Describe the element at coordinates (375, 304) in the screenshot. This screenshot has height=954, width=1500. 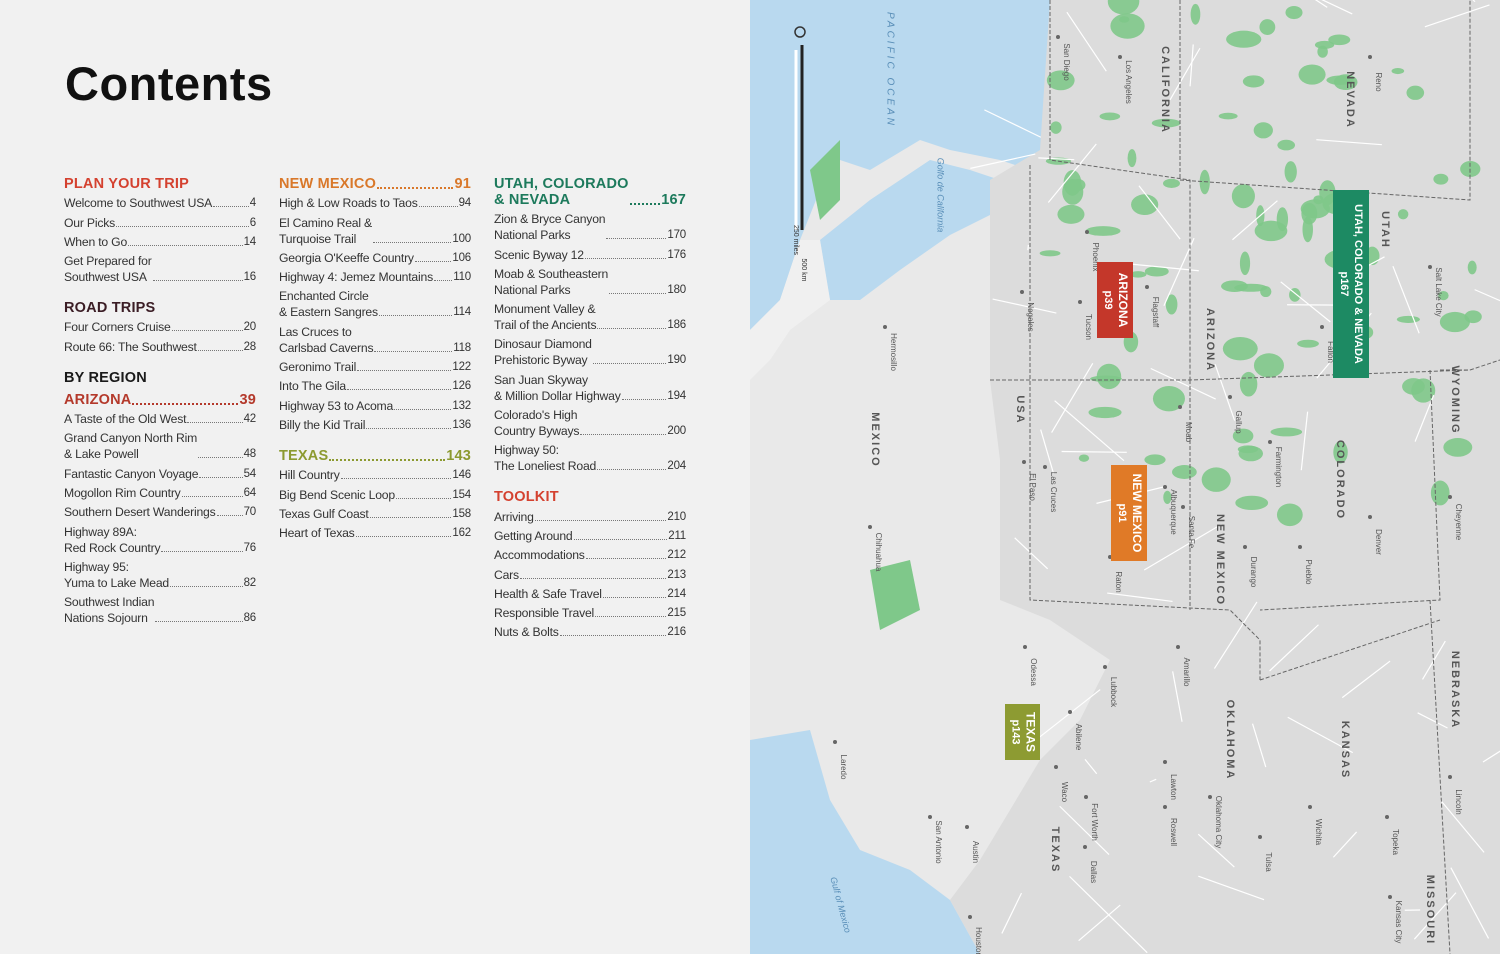
I see `toc-entry: Enchanted Circle & Eastern Sangres 114` at that location.